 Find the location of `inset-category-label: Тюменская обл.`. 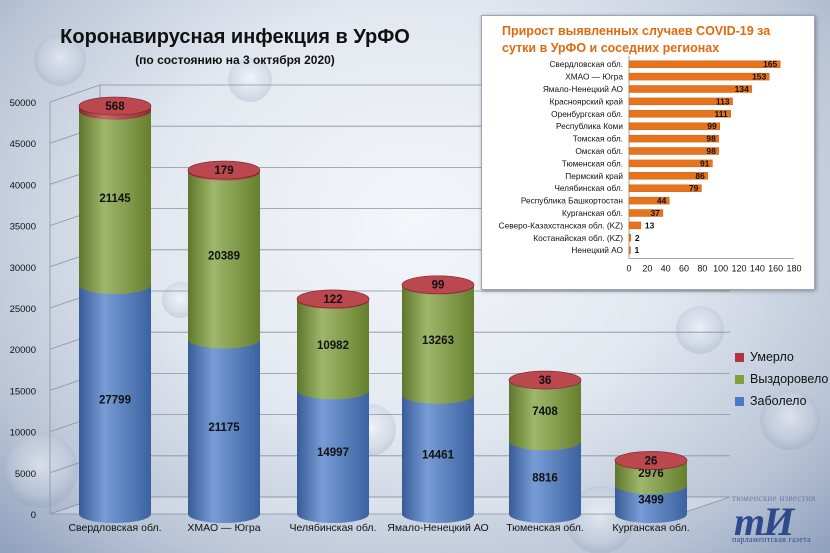

inset-category-label: Тюменская обл. is located at coordinates (592, 163).